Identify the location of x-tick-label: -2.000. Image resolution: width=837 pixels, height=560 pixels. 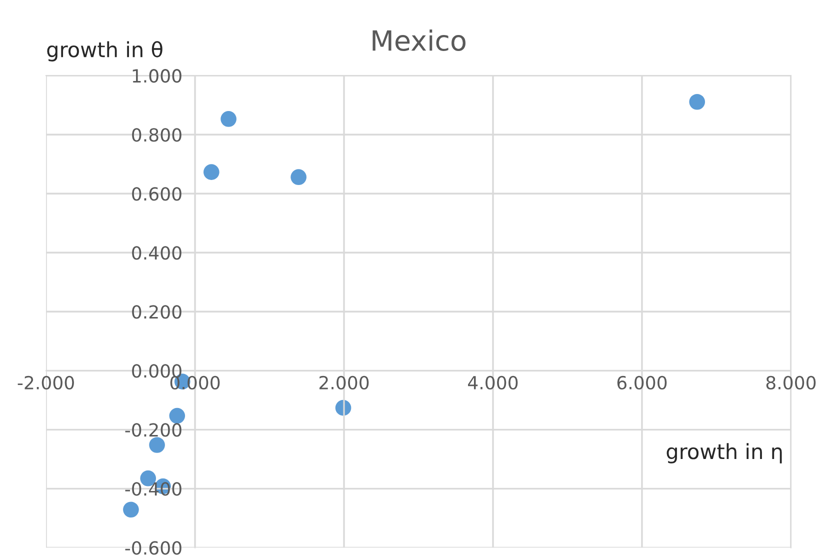
(46, 383).